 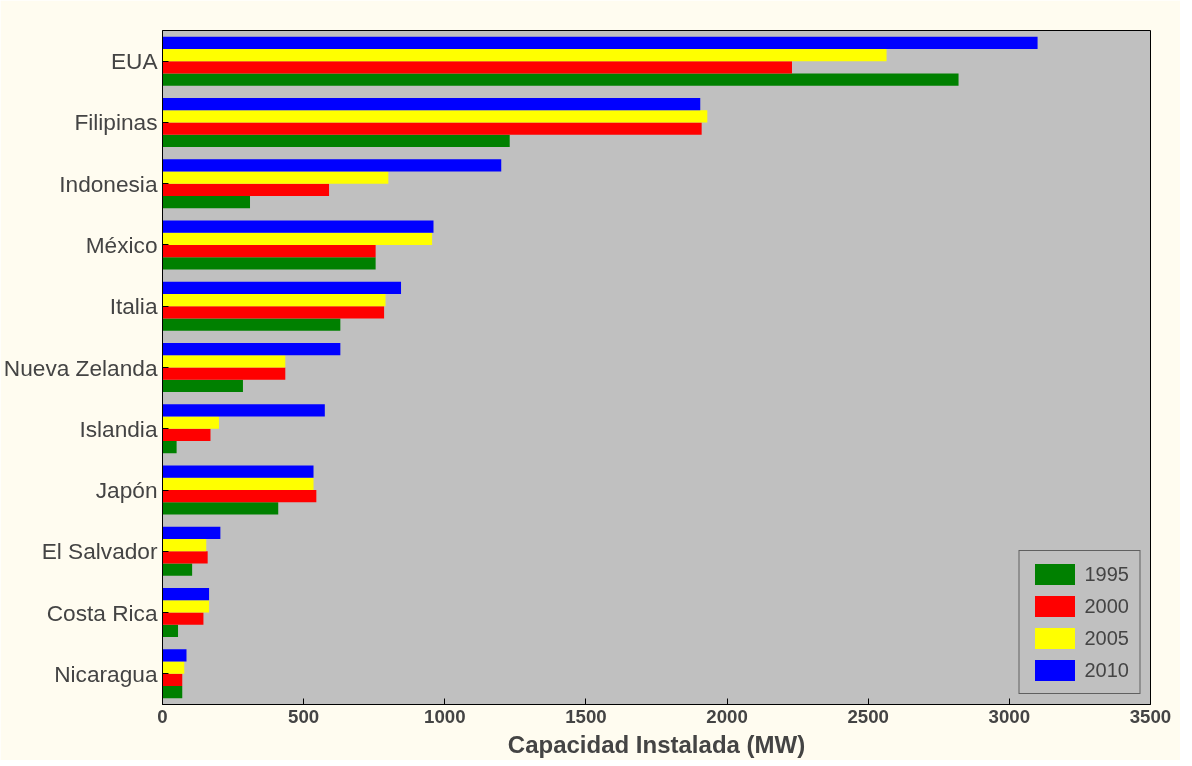 What do you see at coordinates (133, 306) in the screenshot?
I see `y-tick-label: Italia` at bounding box center [133, 306].